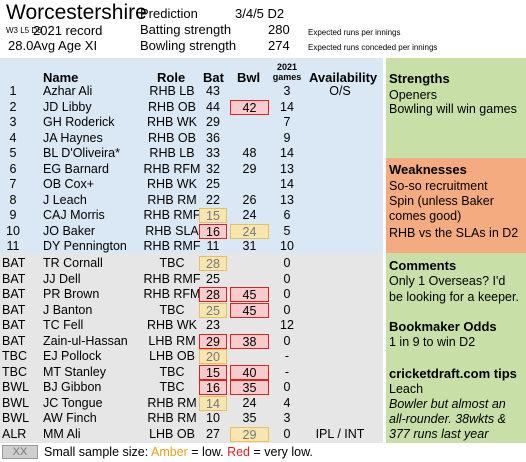 The height and width of the screenshot is (462, 526). I want to click on prediction-label: Prediction, so click(169, 13).